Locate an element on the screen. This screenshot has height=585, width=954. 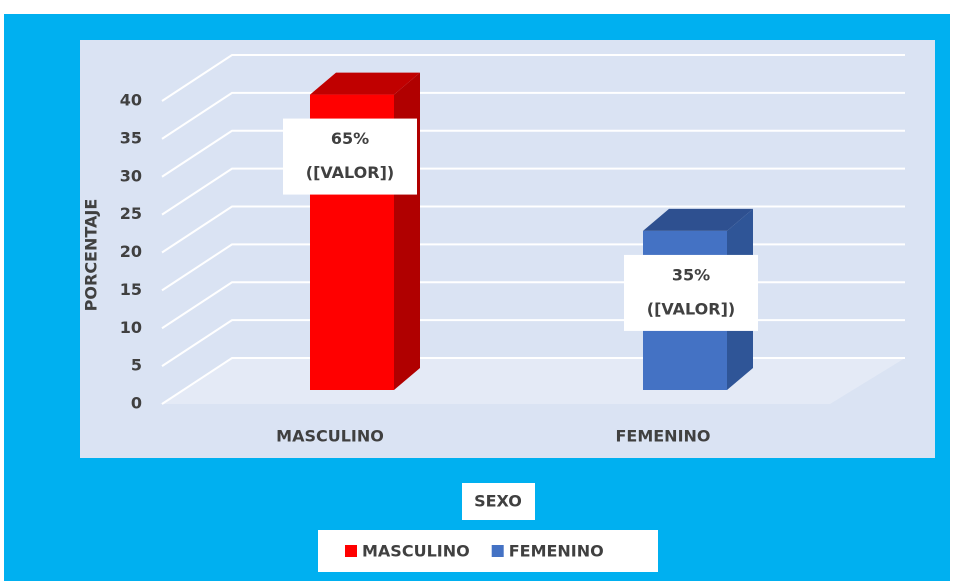
y-tick-label: 5 is located at coordinates (136, 365).